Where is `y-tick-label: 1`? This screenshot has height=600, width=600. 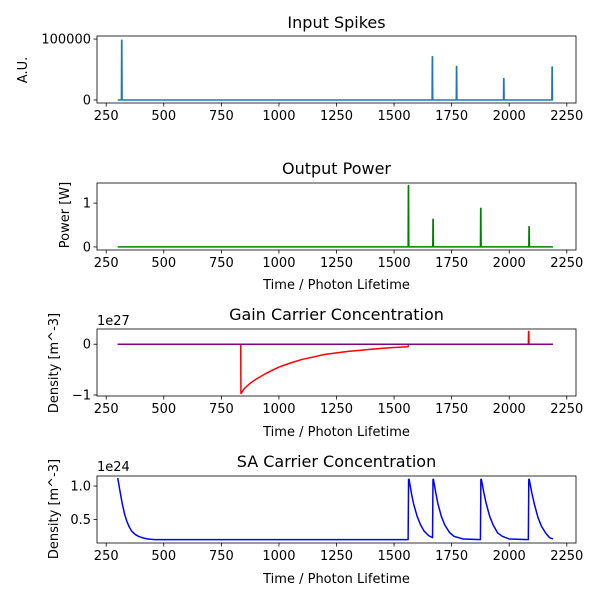 y-tick-label: 1 is located at coordinates (87, 204).